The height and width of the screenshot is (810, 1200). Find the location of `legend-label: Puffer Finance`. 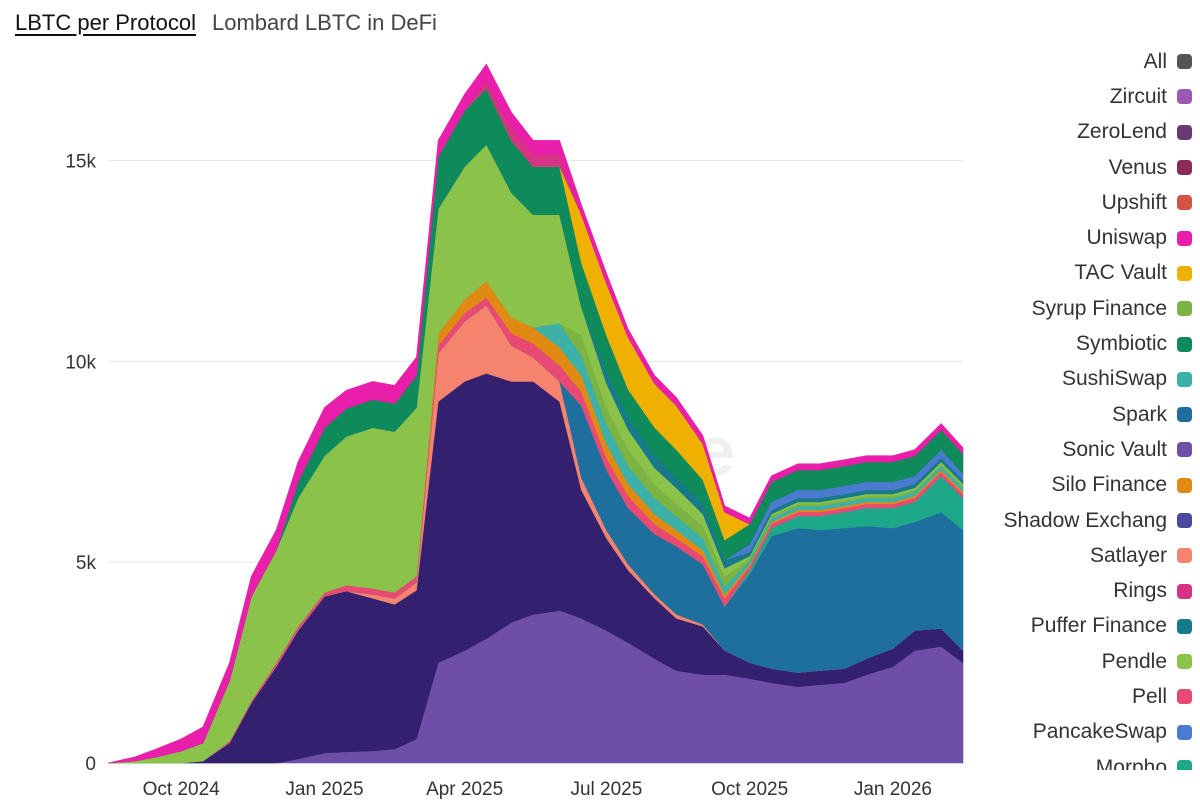

legend-label: Puffer Finance is located at coordinates (1098, 626).